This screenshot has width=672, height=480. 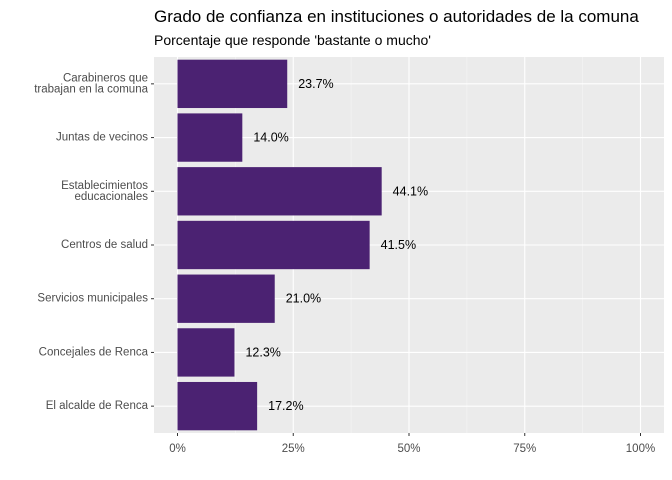 What do you see at coordinates (105, 78) in the screenshot?
I see `y-tick-label: Carabineros que` at bounding box center [105, 78].